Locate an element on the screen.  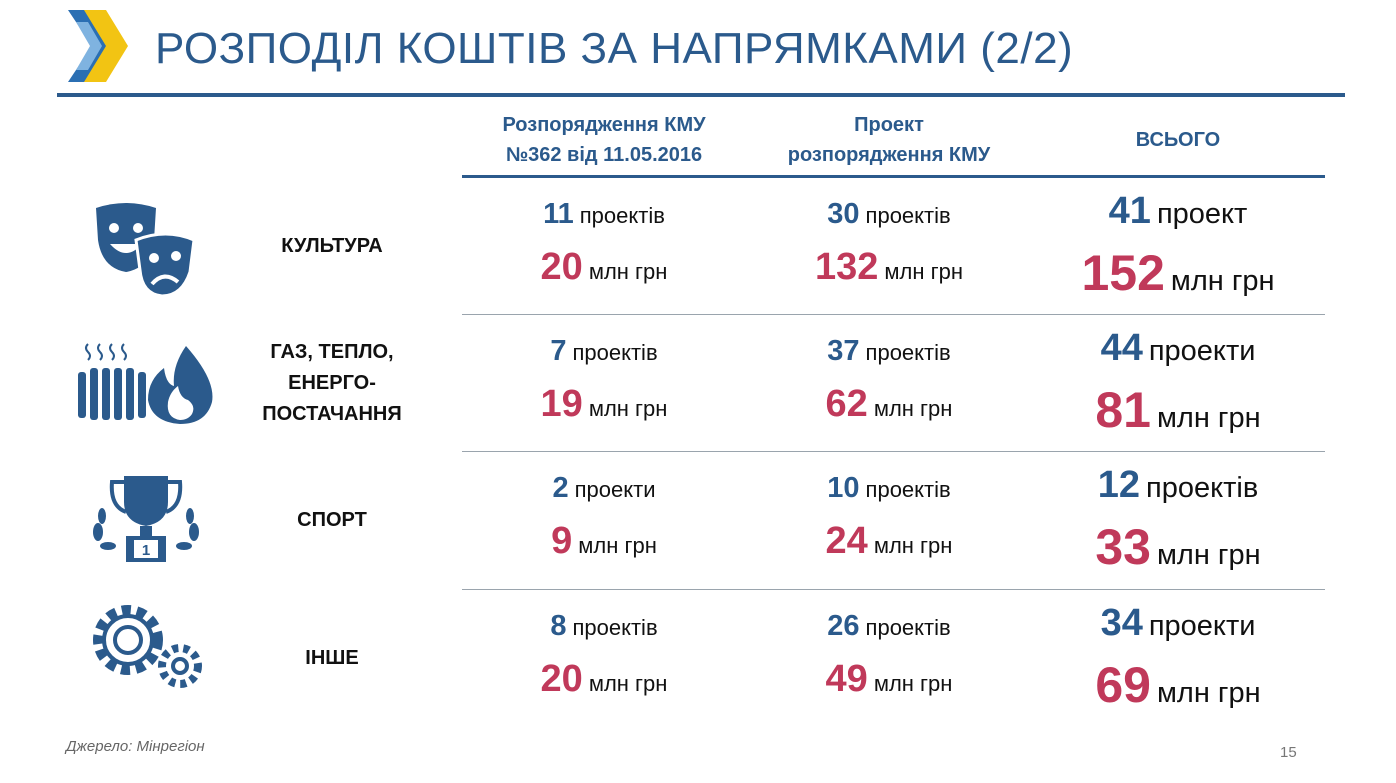
column-header: Проект розпорядження КМУ is located at coordinates (889, 140).